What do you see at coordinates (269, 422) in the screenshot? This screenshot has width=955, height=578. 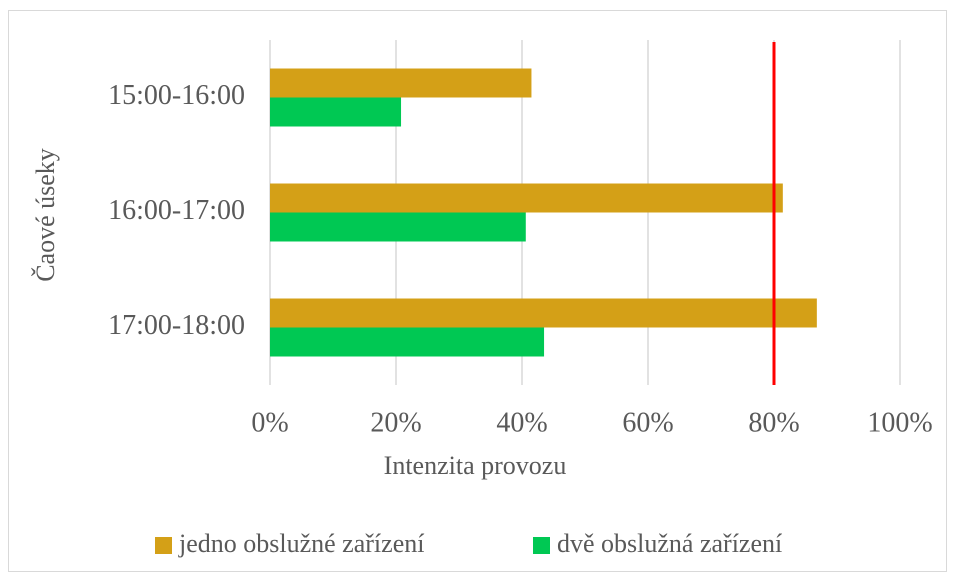 I see `x-tick-label: 0%` at bounding box center [269, 422].